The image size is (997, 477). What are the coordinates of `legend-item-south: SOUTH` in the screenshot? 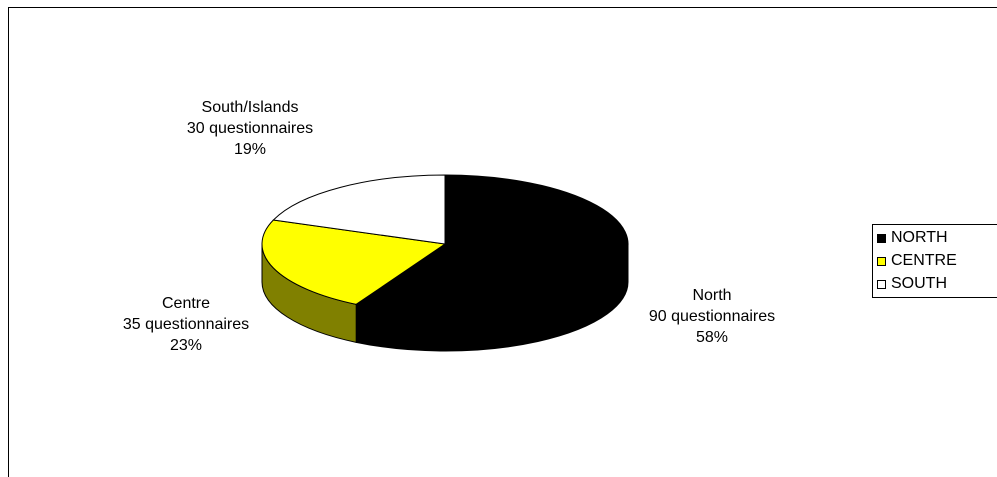 It's located at (912, 284).